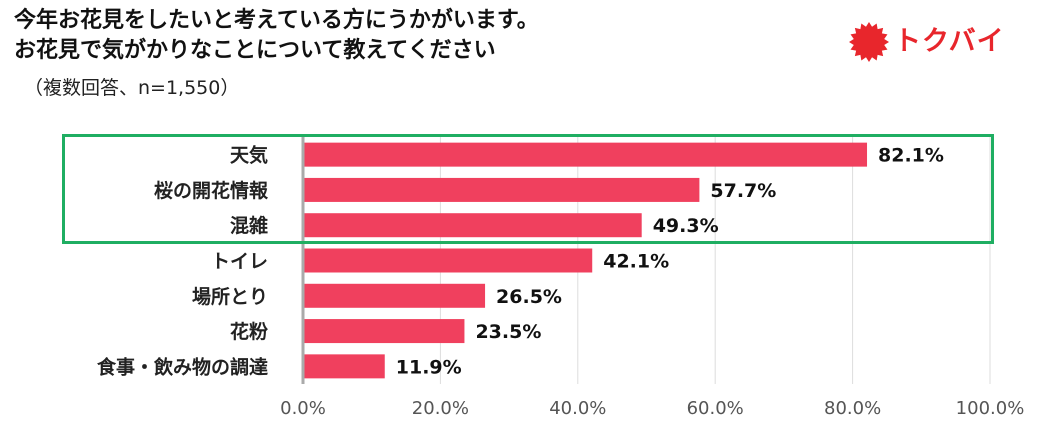 Image resolution: width=1039 pixels, height=421 pixels. Describe the element at coordinates (529, 297) in the screenshot. I see `data-label: 26.5%` at that location.